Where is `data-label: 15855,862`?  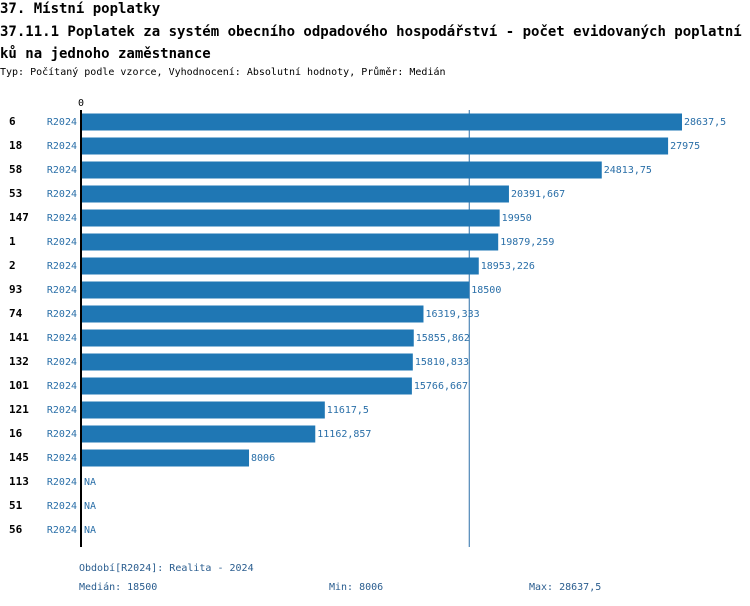
data-label: 15855,862 is located at coordinates (443, 338).